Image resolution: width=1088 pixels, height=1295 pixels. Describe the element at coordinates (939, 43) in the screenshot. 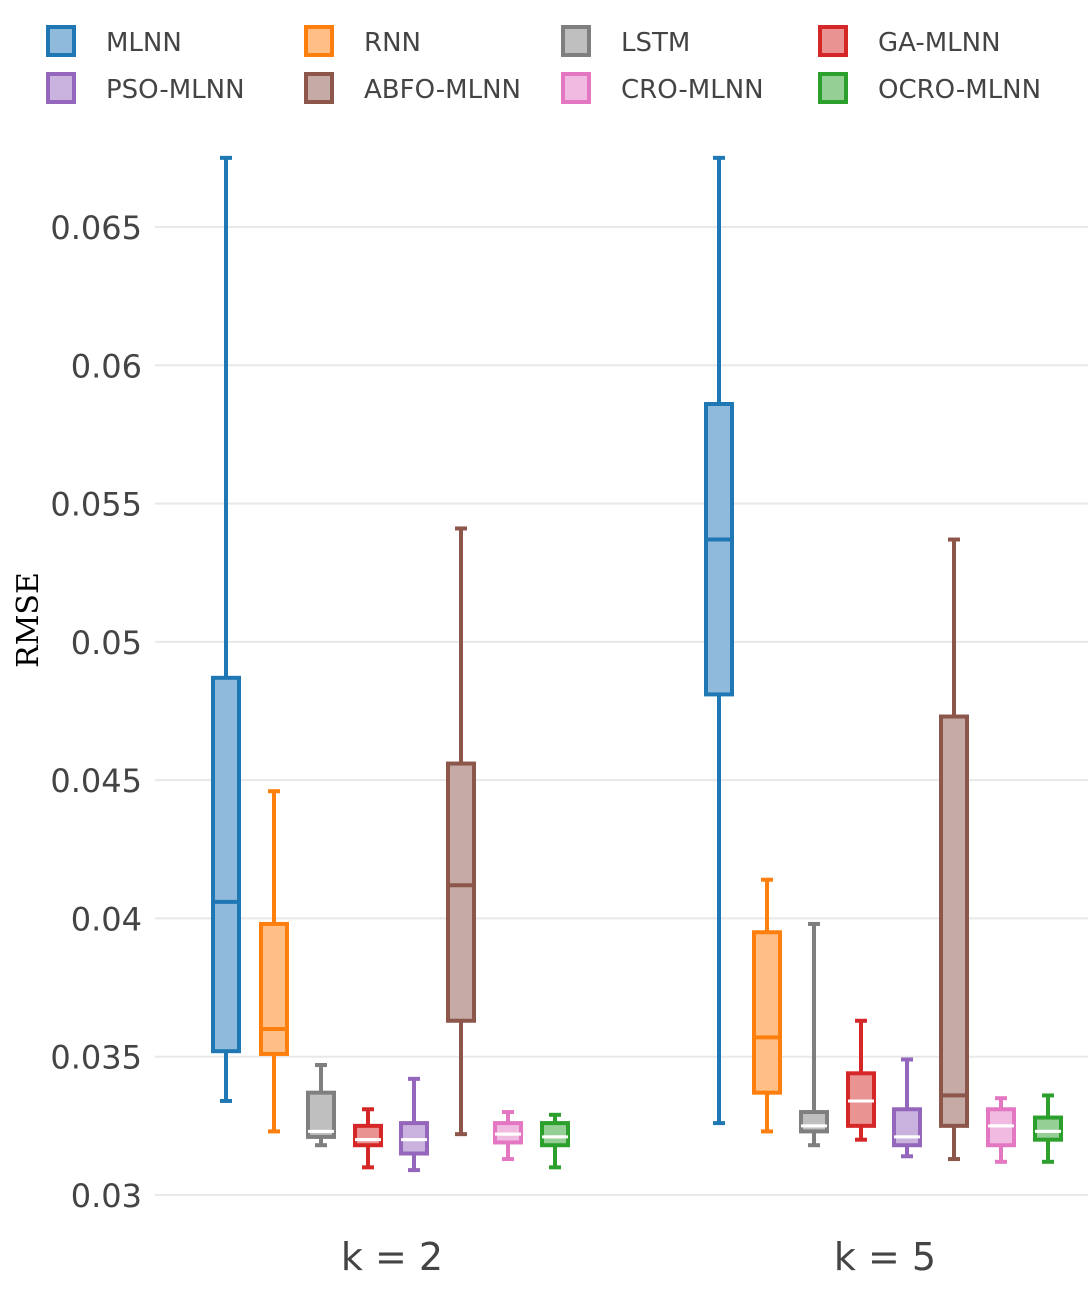

I see `legend-label: GA-MLNN` at that location.